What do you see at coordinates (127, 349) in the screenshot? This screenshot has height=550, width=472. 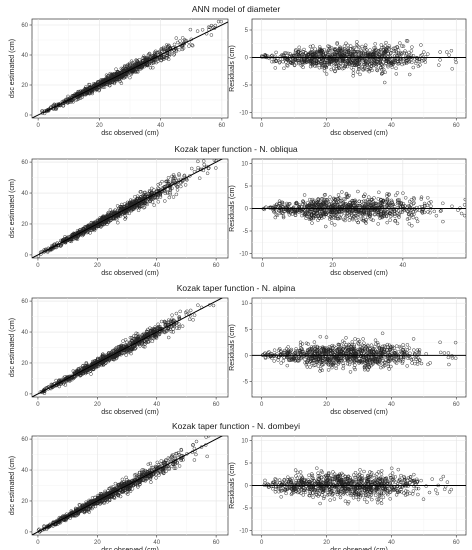 I see `point-cloud` at bounding box center [127, 349].